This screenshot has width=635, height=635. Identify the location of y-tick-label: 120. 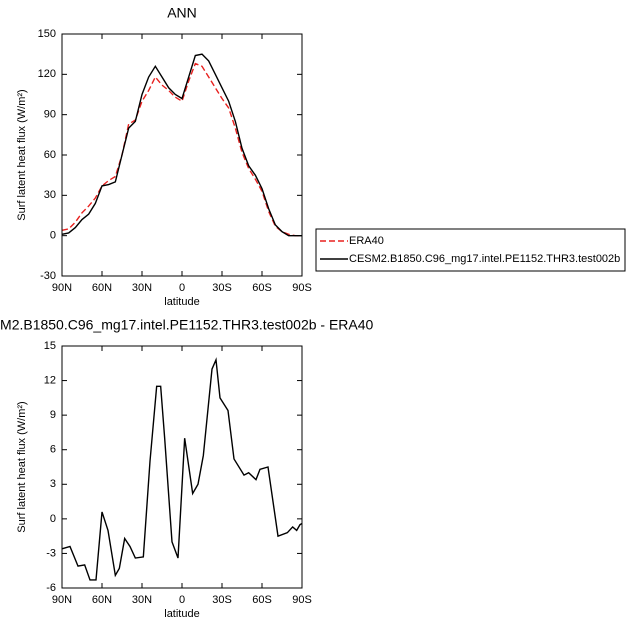
(47, 74).